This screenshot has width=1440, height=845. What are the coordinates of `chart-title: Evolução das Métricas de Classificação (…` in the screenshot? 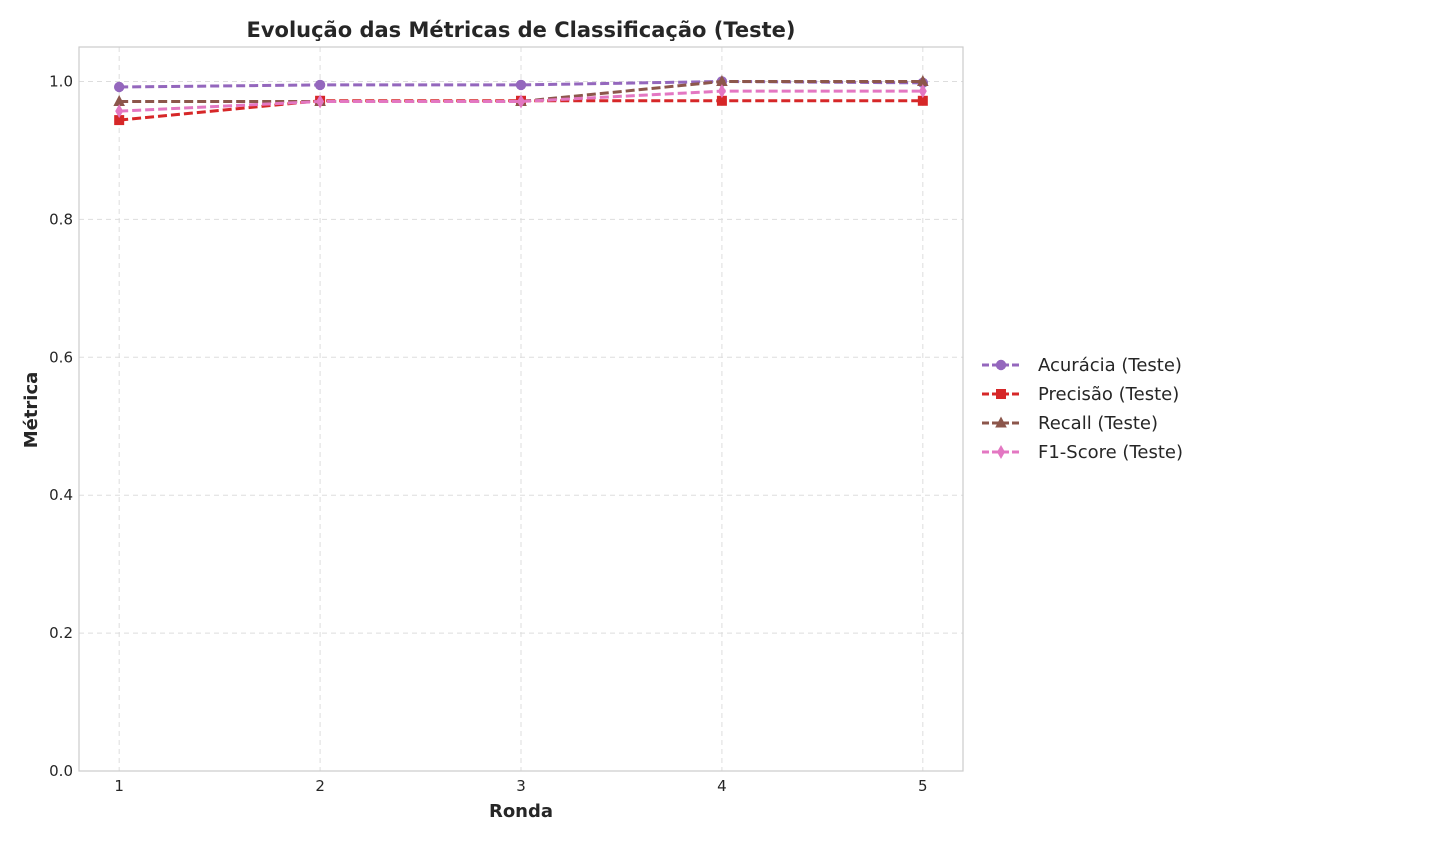 It's located at (520, 30).